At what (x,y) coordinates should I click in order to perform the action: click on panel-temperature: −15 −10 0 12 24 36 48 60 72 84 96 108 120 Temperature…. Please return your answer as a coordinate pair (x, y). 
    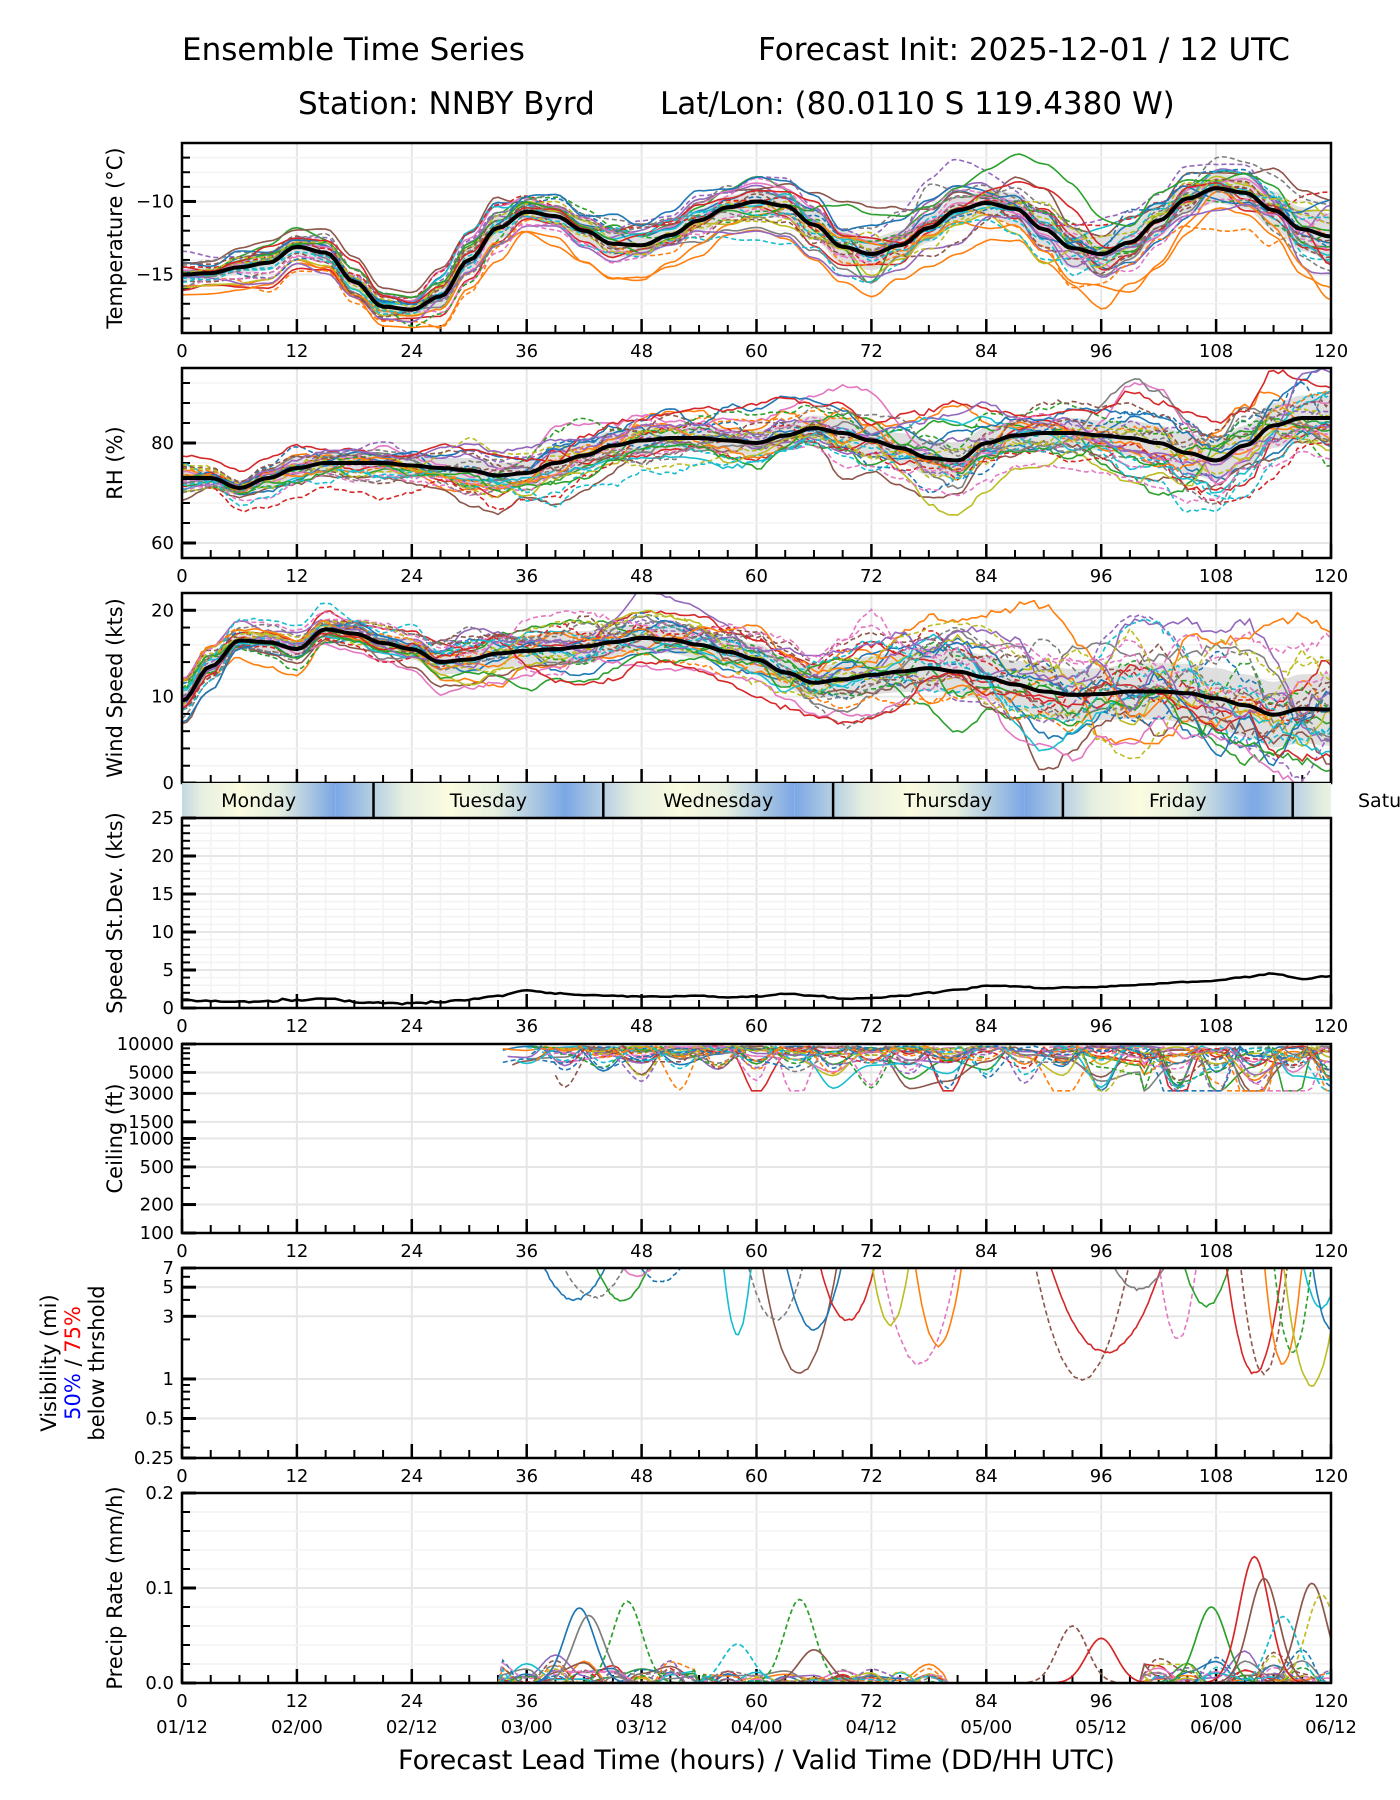
    Looking at the image, I should click on (725, 251).